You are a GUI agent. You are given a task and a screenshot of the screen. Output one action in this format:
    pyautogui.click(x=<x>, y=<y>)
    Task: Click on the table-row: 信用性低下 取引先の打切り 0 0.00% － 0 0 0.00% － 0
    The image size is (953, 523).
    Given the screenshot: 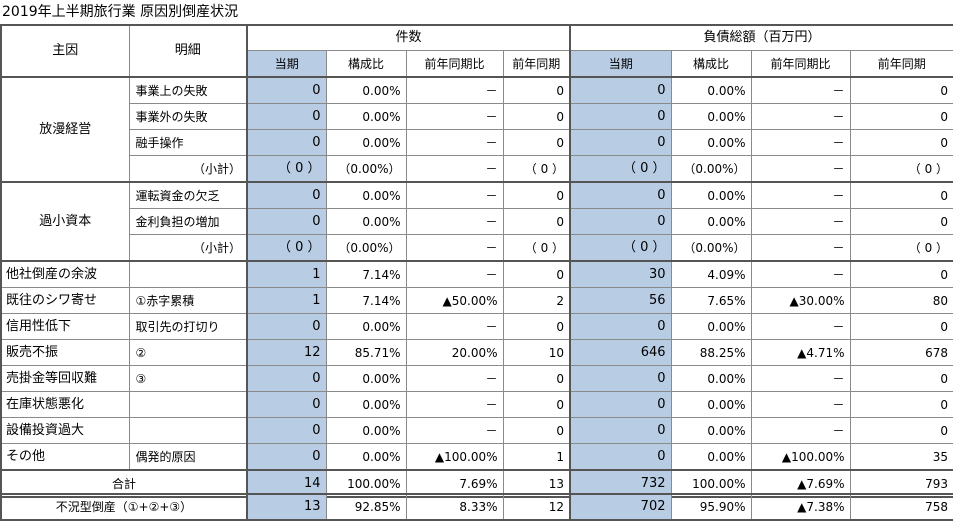 What is the action you would take?
    pyautogui.click(x=476, y=326)
    